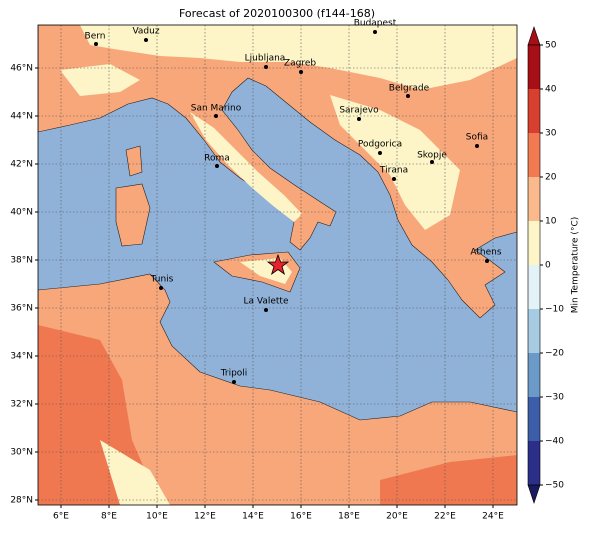 Image resolution: width=592 pixels, height=533 pixels. Describe the element at coordinates (278, 513) in the screenshot. I see `x-axis: 6°E 8°E 10°E 12°E 14°E 16°E 18°E 20°E 22°E 24°E` at that location.